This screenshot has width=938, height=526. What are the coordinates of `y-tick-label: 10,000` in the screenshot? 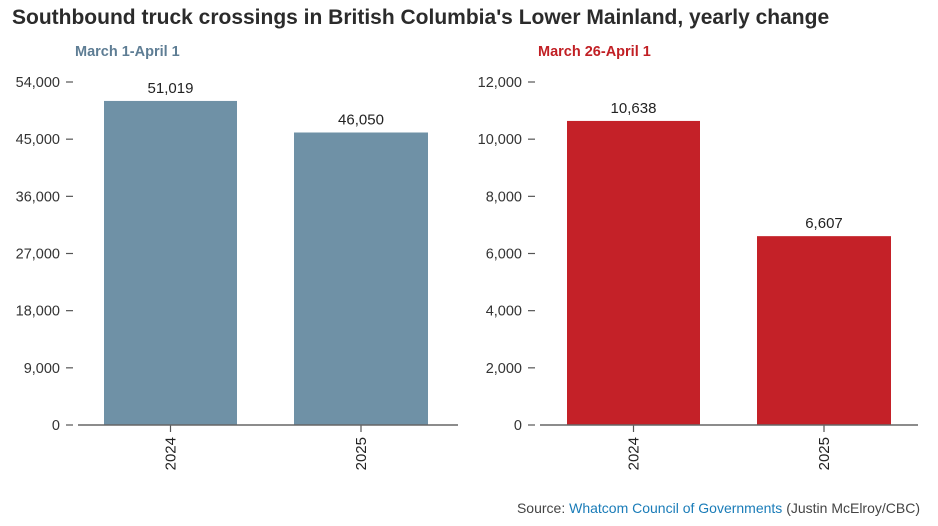 It's located at (500, 140).